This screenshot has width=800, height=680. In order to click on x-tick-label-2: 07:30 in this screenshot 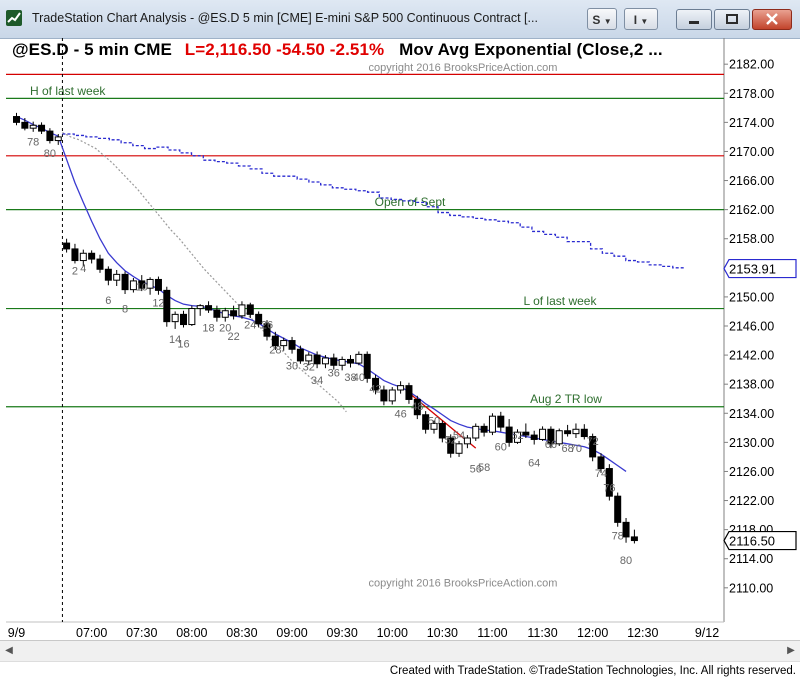, I will do `click(141, 633)`.